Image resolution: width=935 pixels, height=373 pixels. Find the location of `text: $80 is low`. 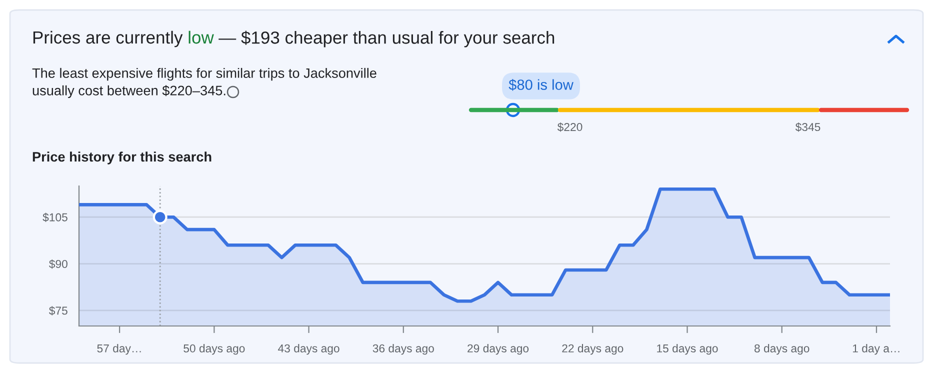

text: $80 is low is located at coordinates (541, 84).